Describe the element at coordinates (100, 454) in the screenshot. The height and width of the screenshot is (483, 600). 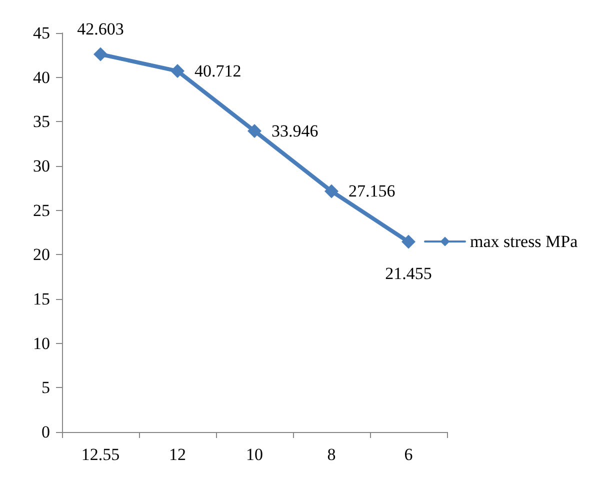
I see `x-tick-label: 12.55` at that location.